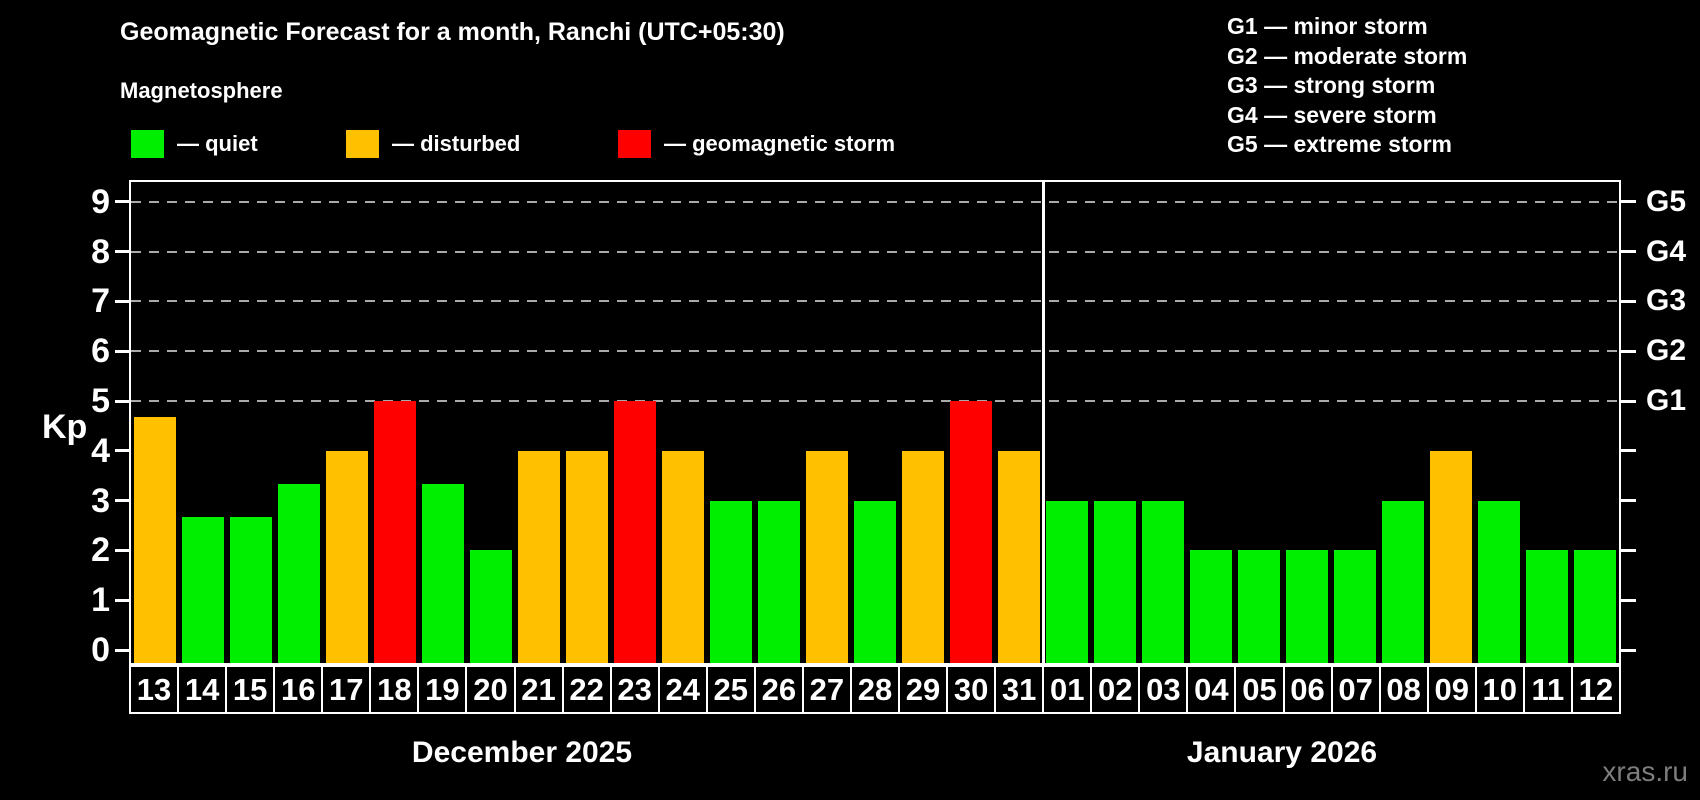 The width and height of the screenshot is (1700, 800). What do you see at coordinates (100, 500) in the screenshot?
I see `y-tick-label-3: 3` at bounding box center [100, 500].